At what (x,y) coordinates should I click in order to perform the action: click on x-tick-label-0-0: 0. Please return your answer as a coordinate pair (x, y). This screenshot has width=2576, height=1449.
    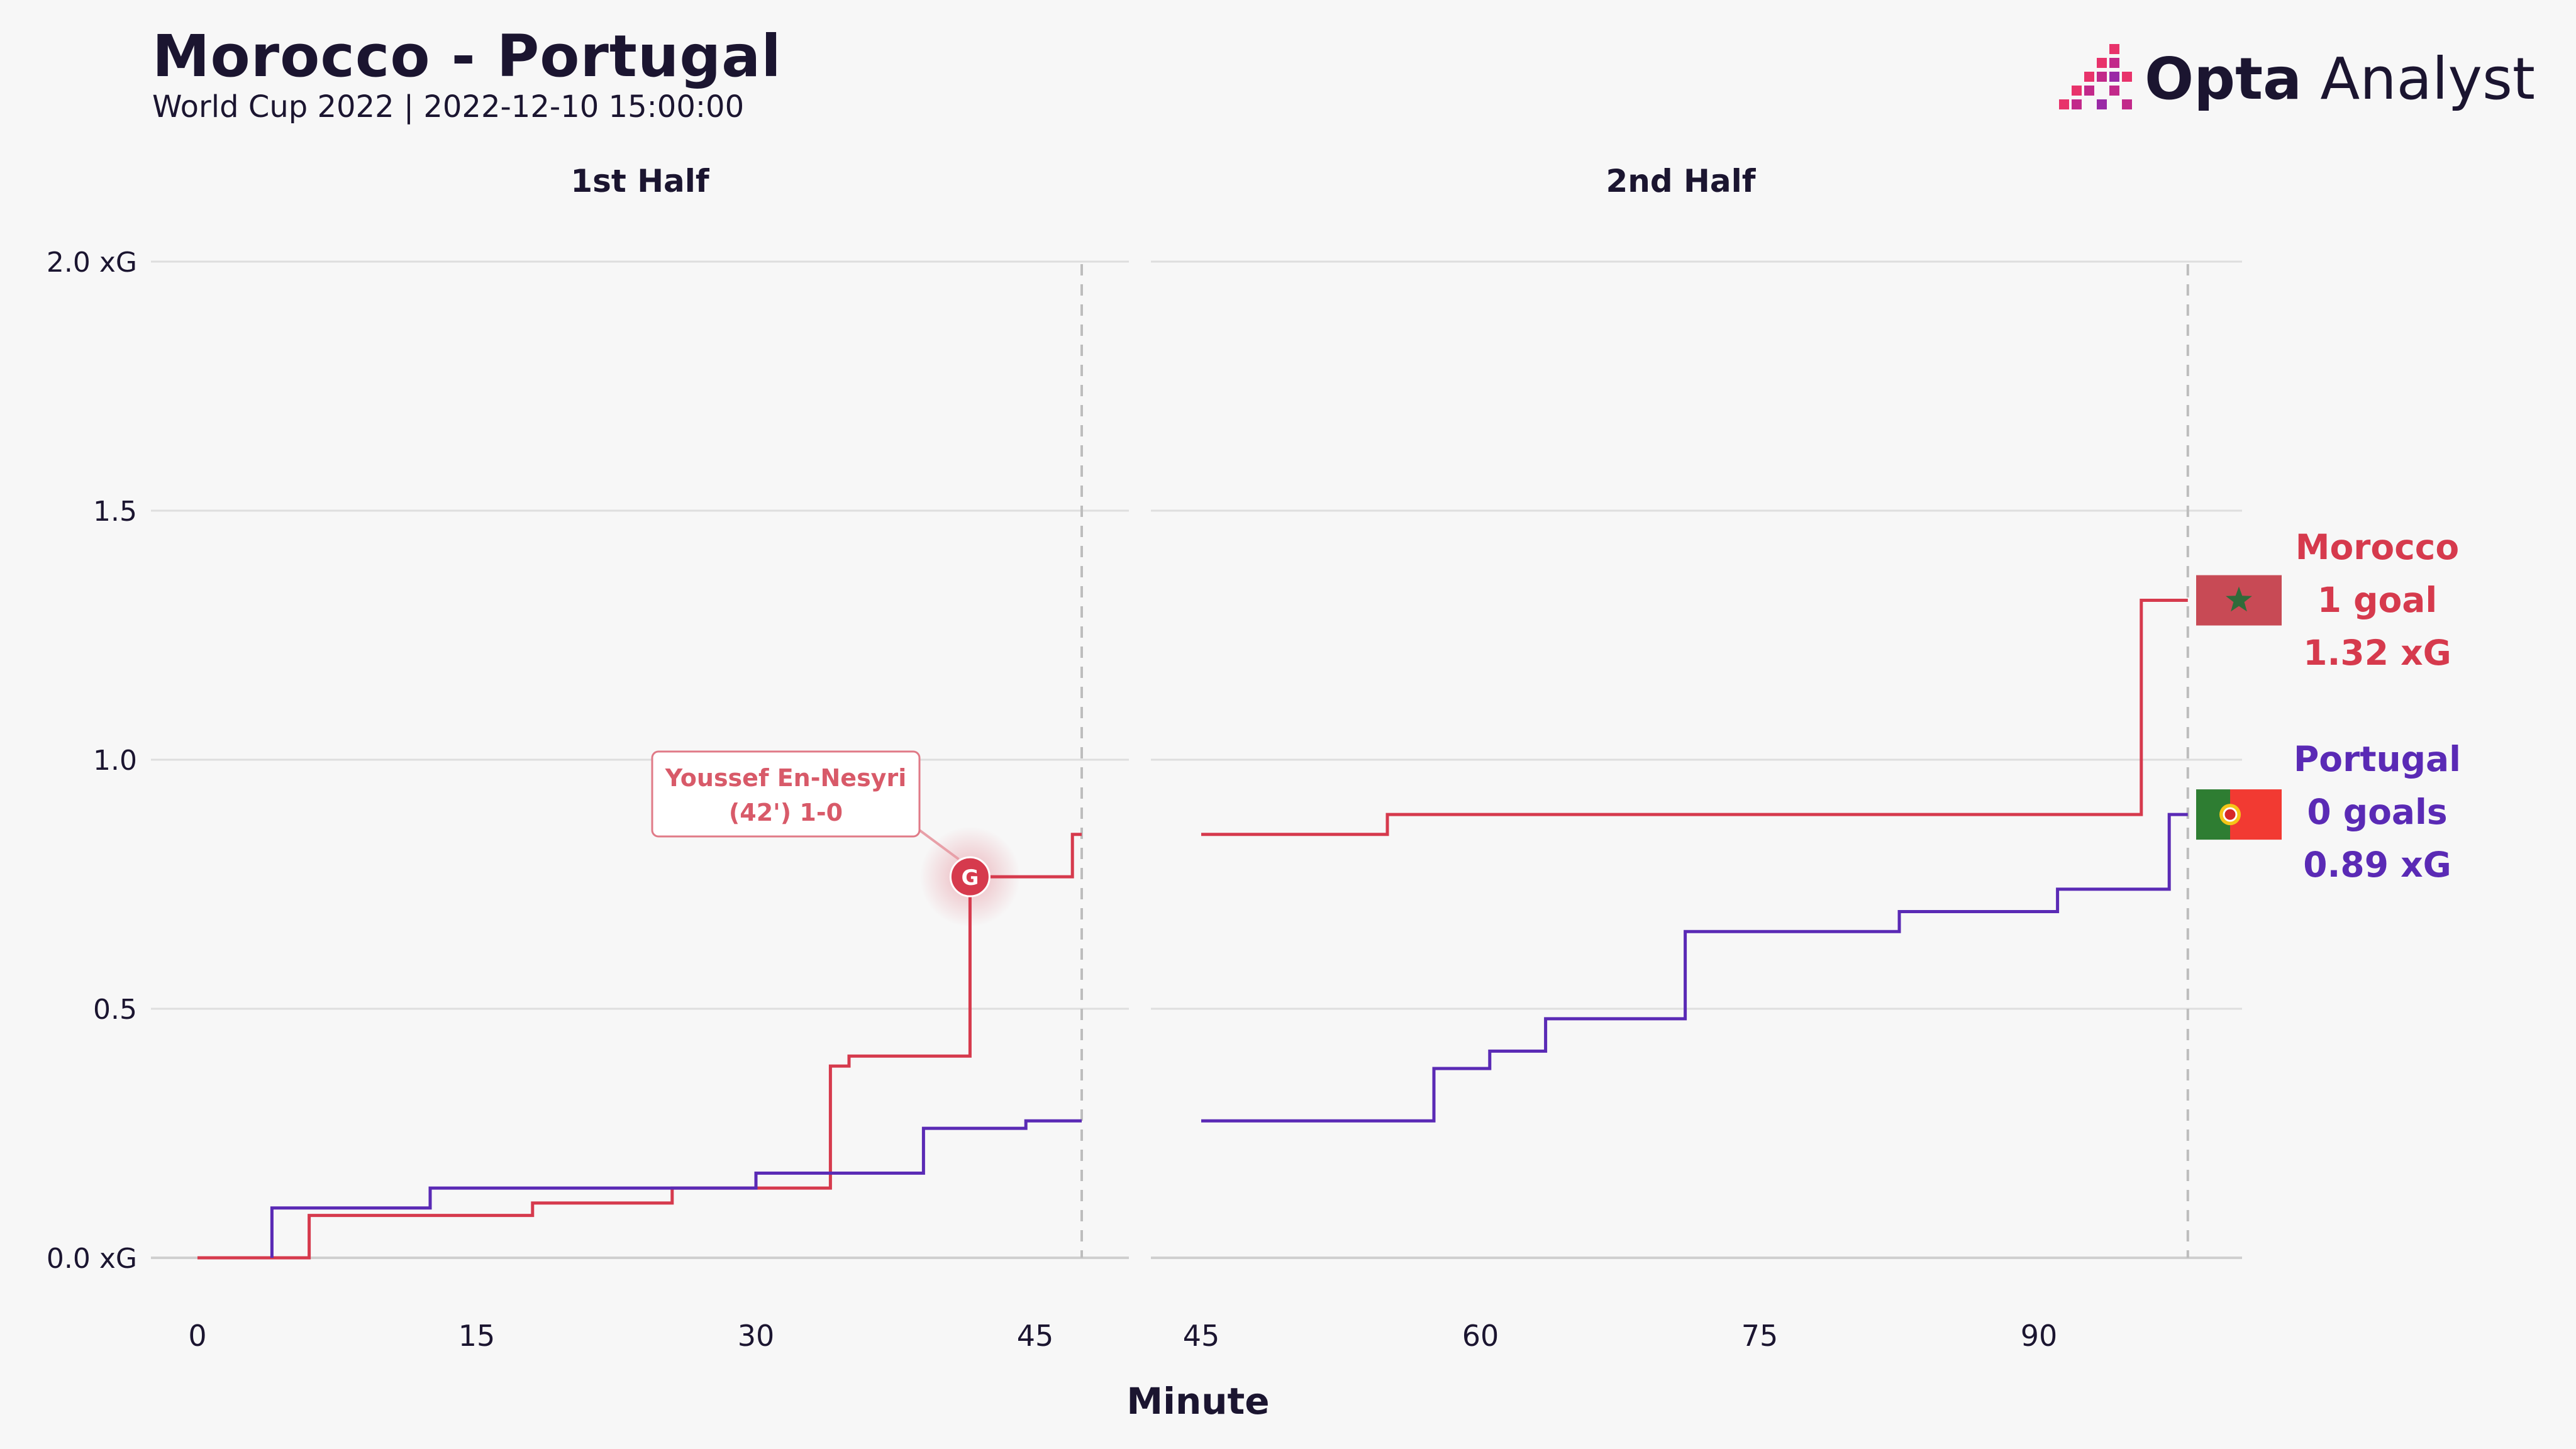
    Looking at the image, I should click on (197, 1336).